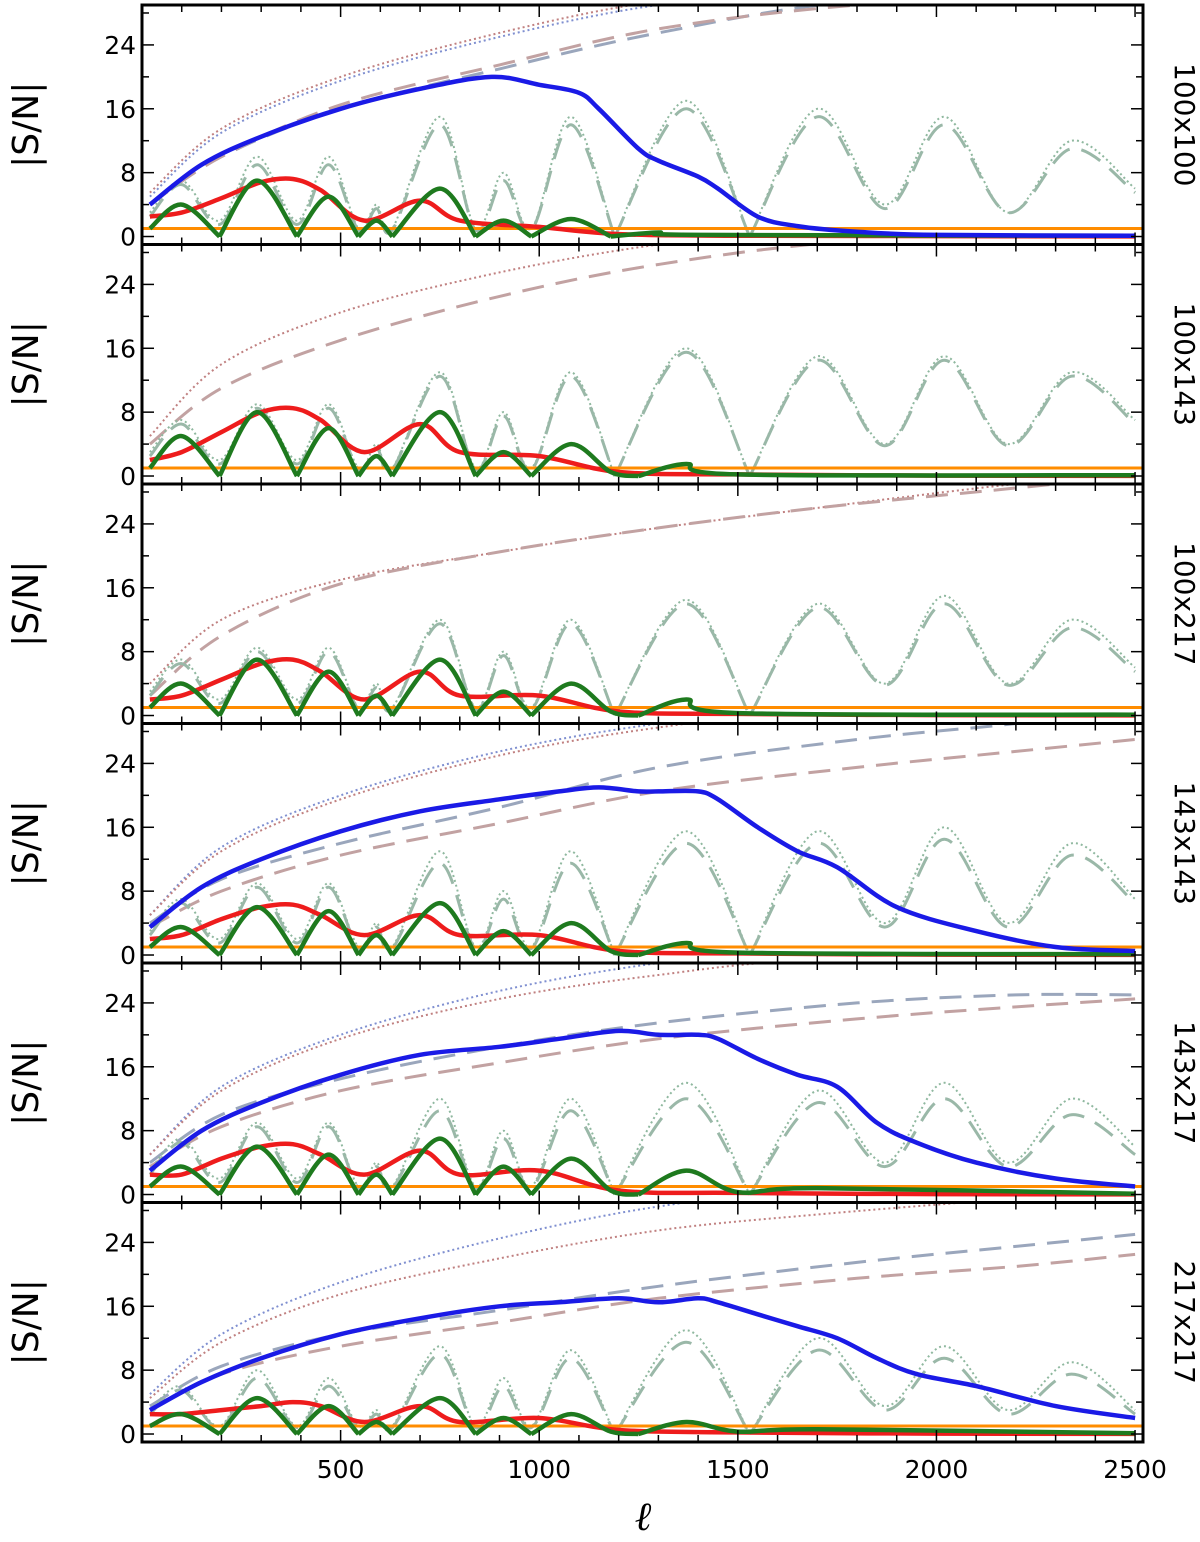  Describe the element at coordinates (1184, 364) in the screenshot. I see `panel-title: 100x143` at that location.